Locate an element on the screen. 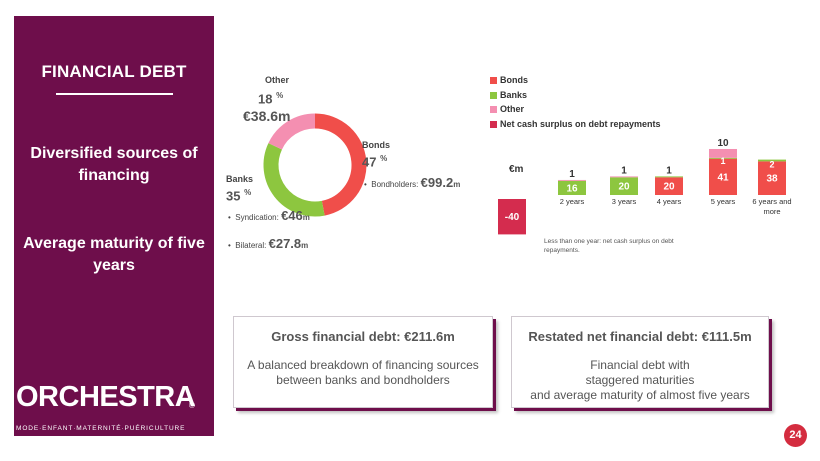 Image resolution: width=820 pixels, height=461 pixels. bonds-label: Bonds is located at coordinates (376, 145).